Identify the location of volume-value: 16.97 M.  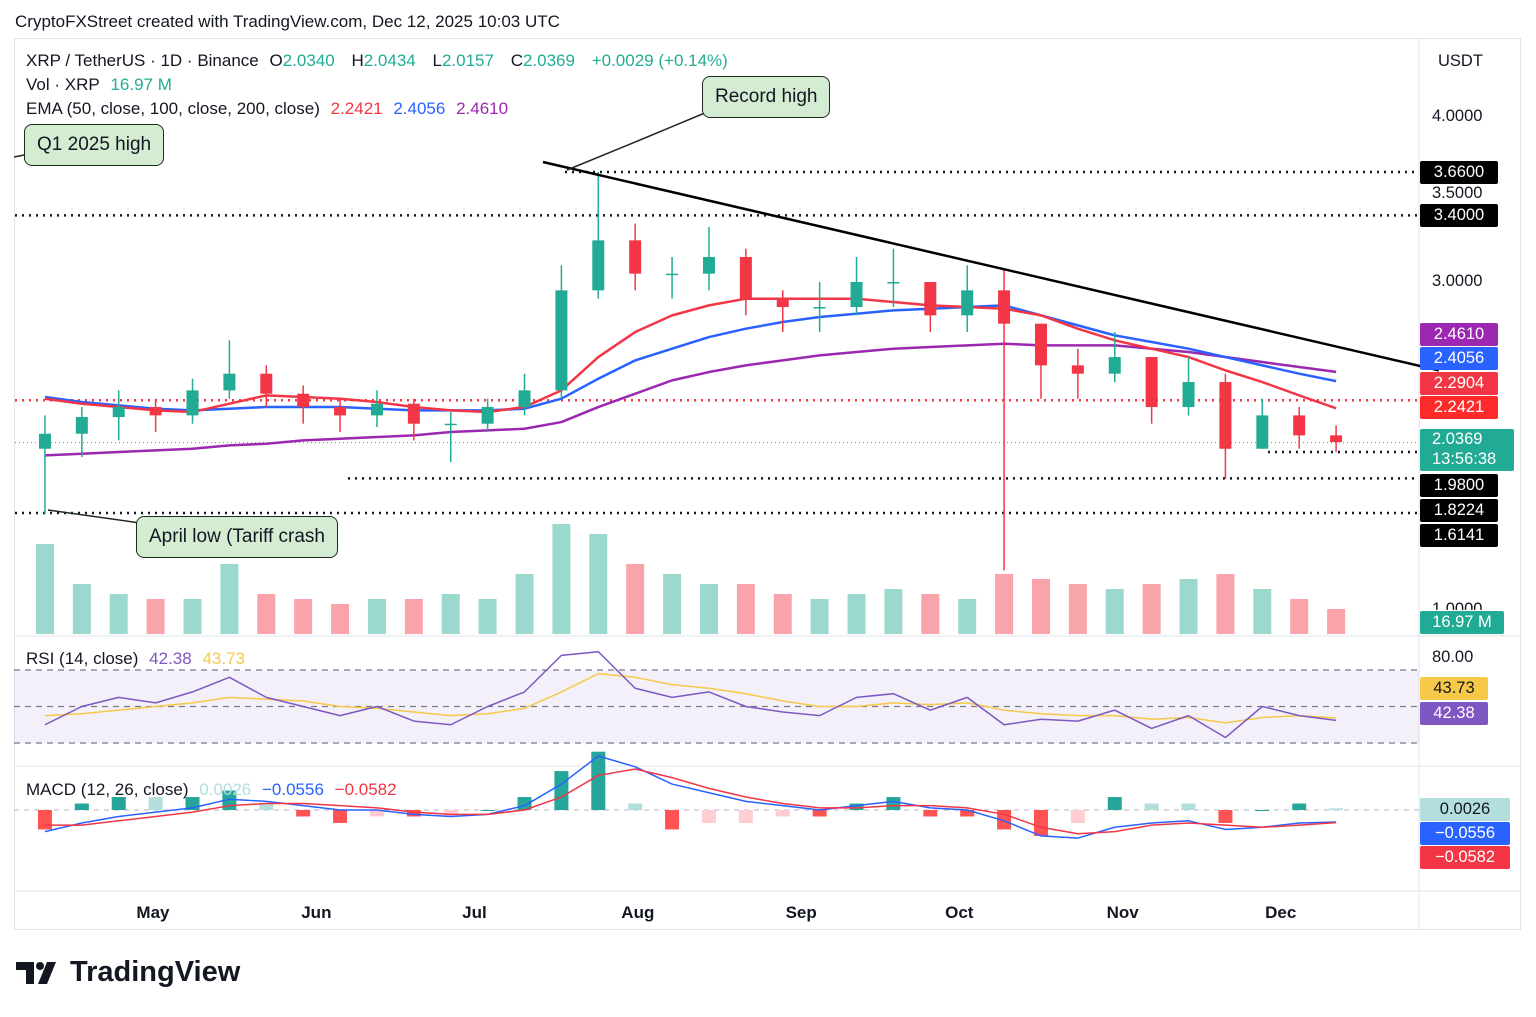
(141, 84).